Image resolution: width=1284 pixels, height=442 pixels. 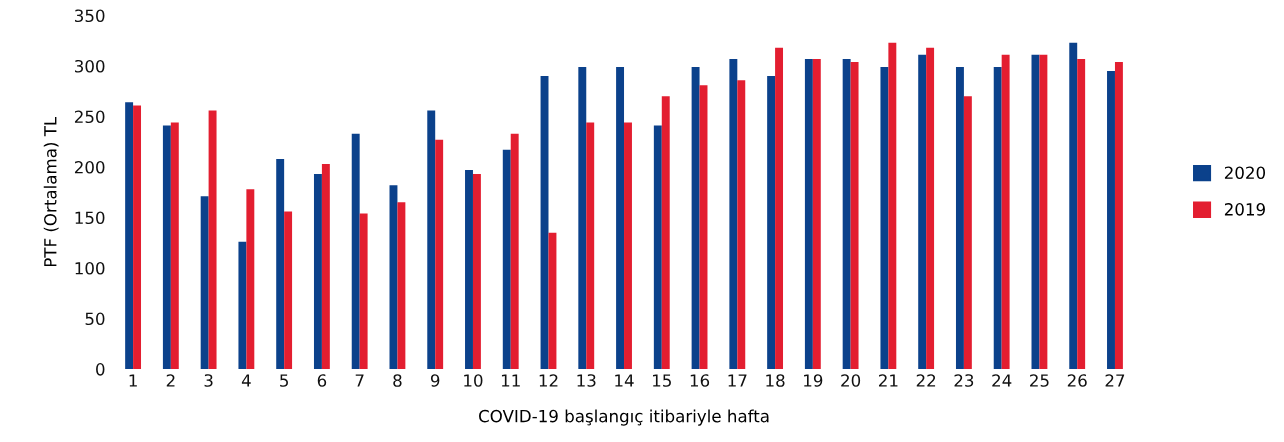 What do you see at coordinates (208, 380) in the screenshot?
I see `x-tick-label: 3` at bounding box center [208, 380].